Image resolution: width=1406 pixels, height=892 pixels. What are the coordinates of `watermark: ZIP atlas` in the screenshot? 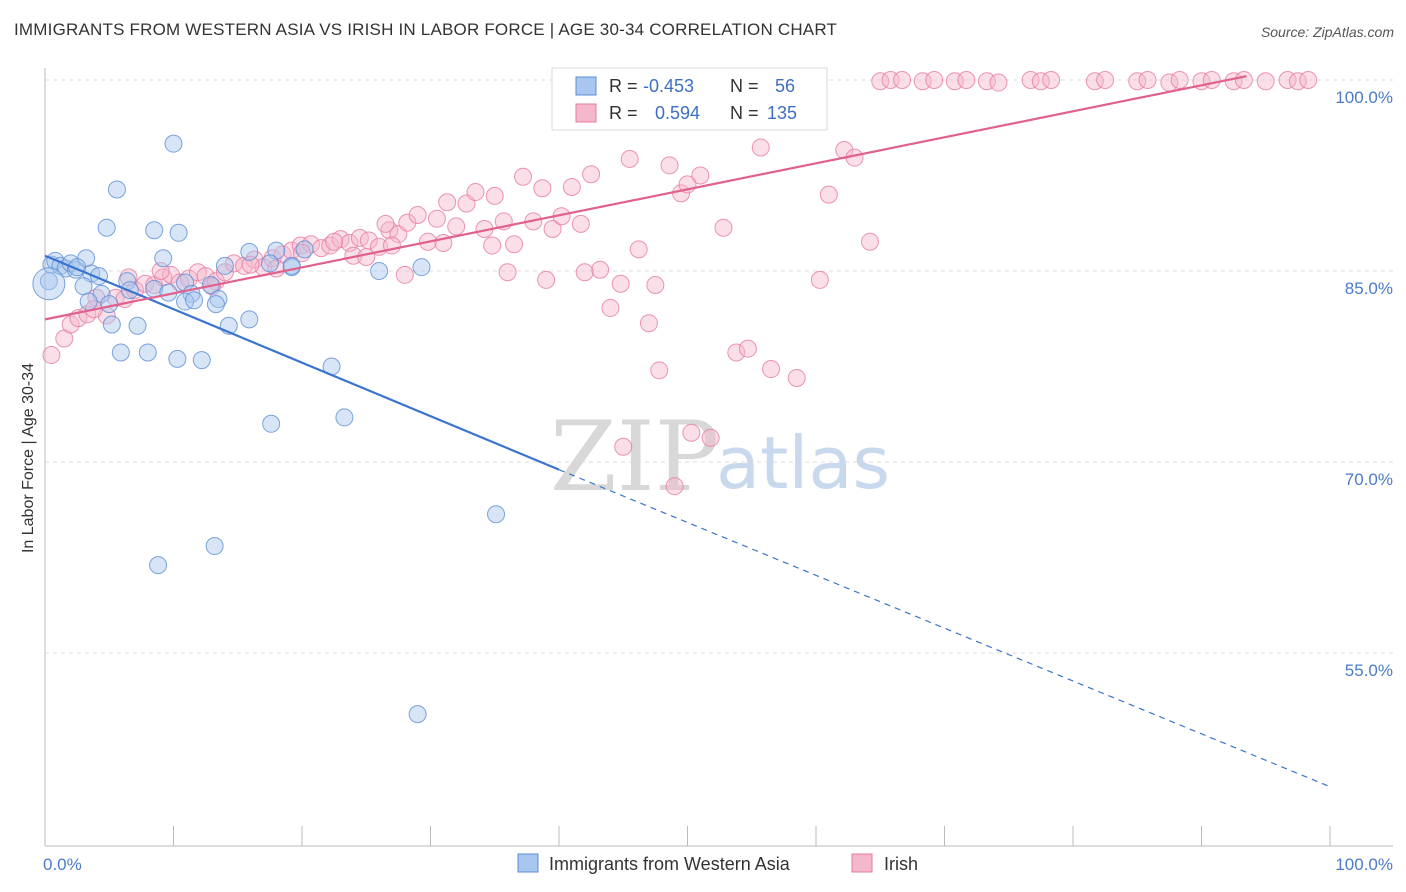 It's located at (720, 457).